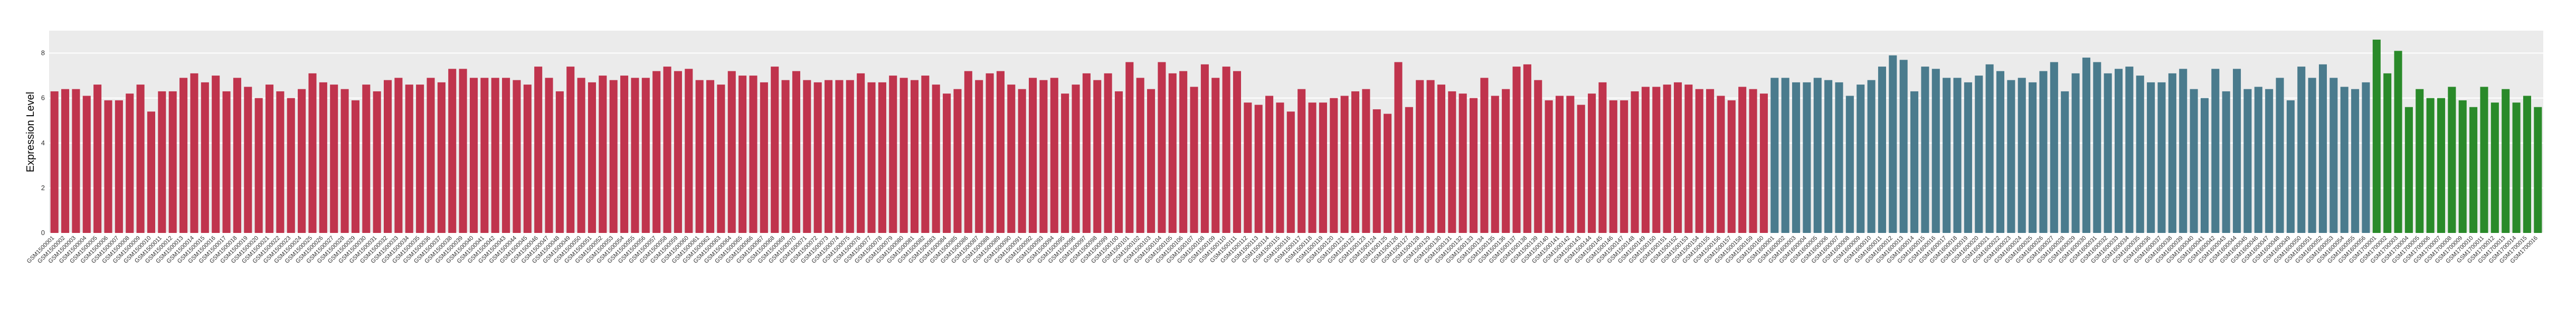  I want to click on y-tick-label: 8, so click(43, 53).